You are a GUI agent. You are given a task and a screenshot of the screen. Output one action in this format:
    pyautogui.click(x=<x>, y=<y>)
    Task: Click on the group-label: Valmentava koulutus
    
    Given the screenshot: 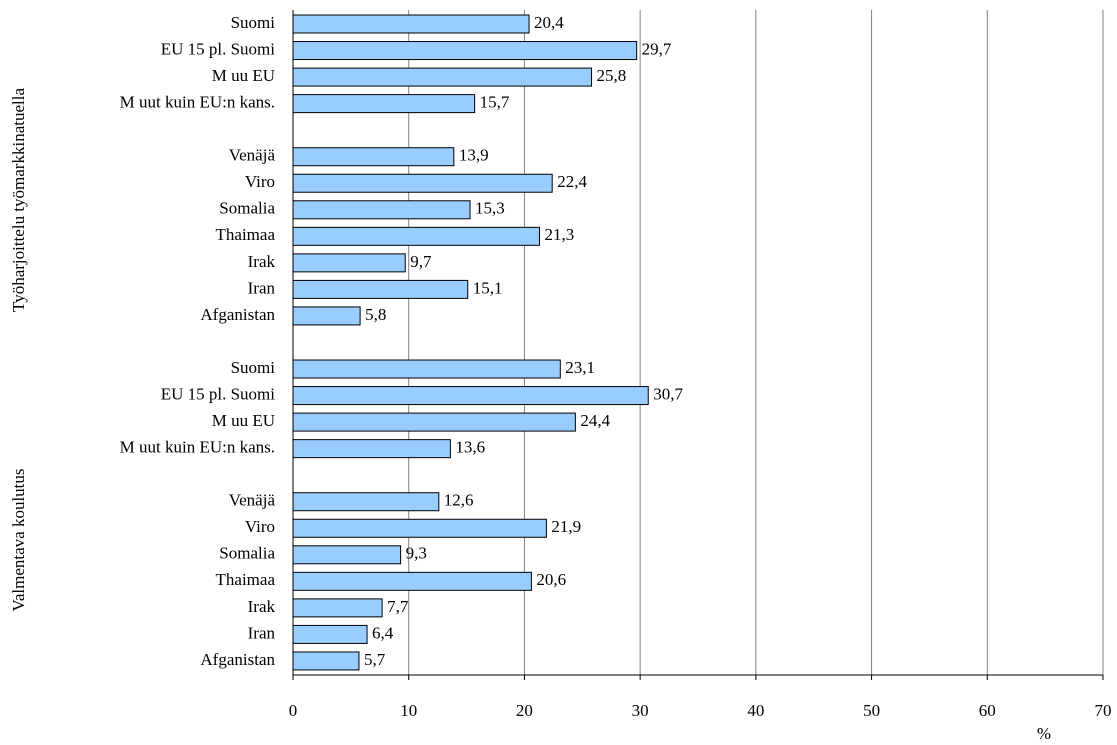 What is the action you would take?
    pyautogui.click(x=18, y=539)
    